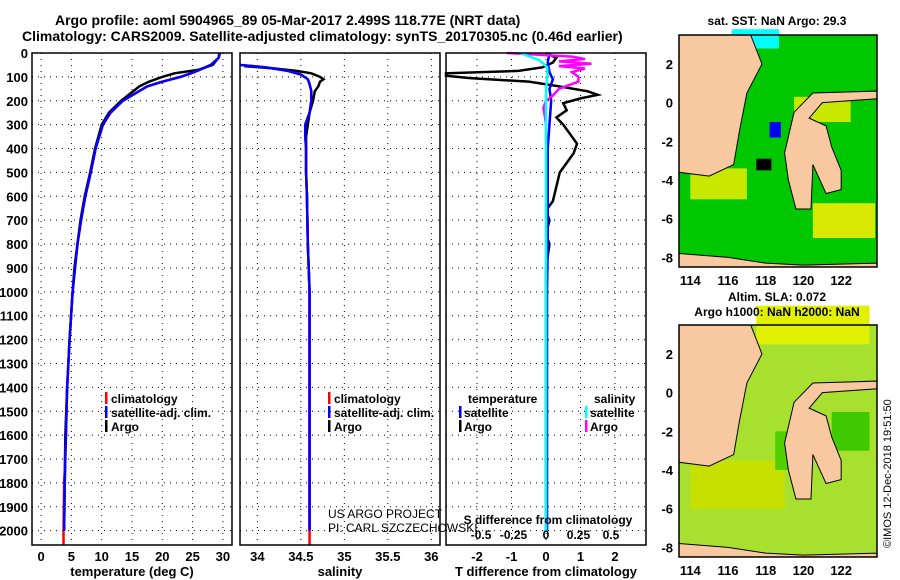  Describe the element at coordinates (841, 280) in the screenshot. I see `lon-tick-label: 122` at that location.